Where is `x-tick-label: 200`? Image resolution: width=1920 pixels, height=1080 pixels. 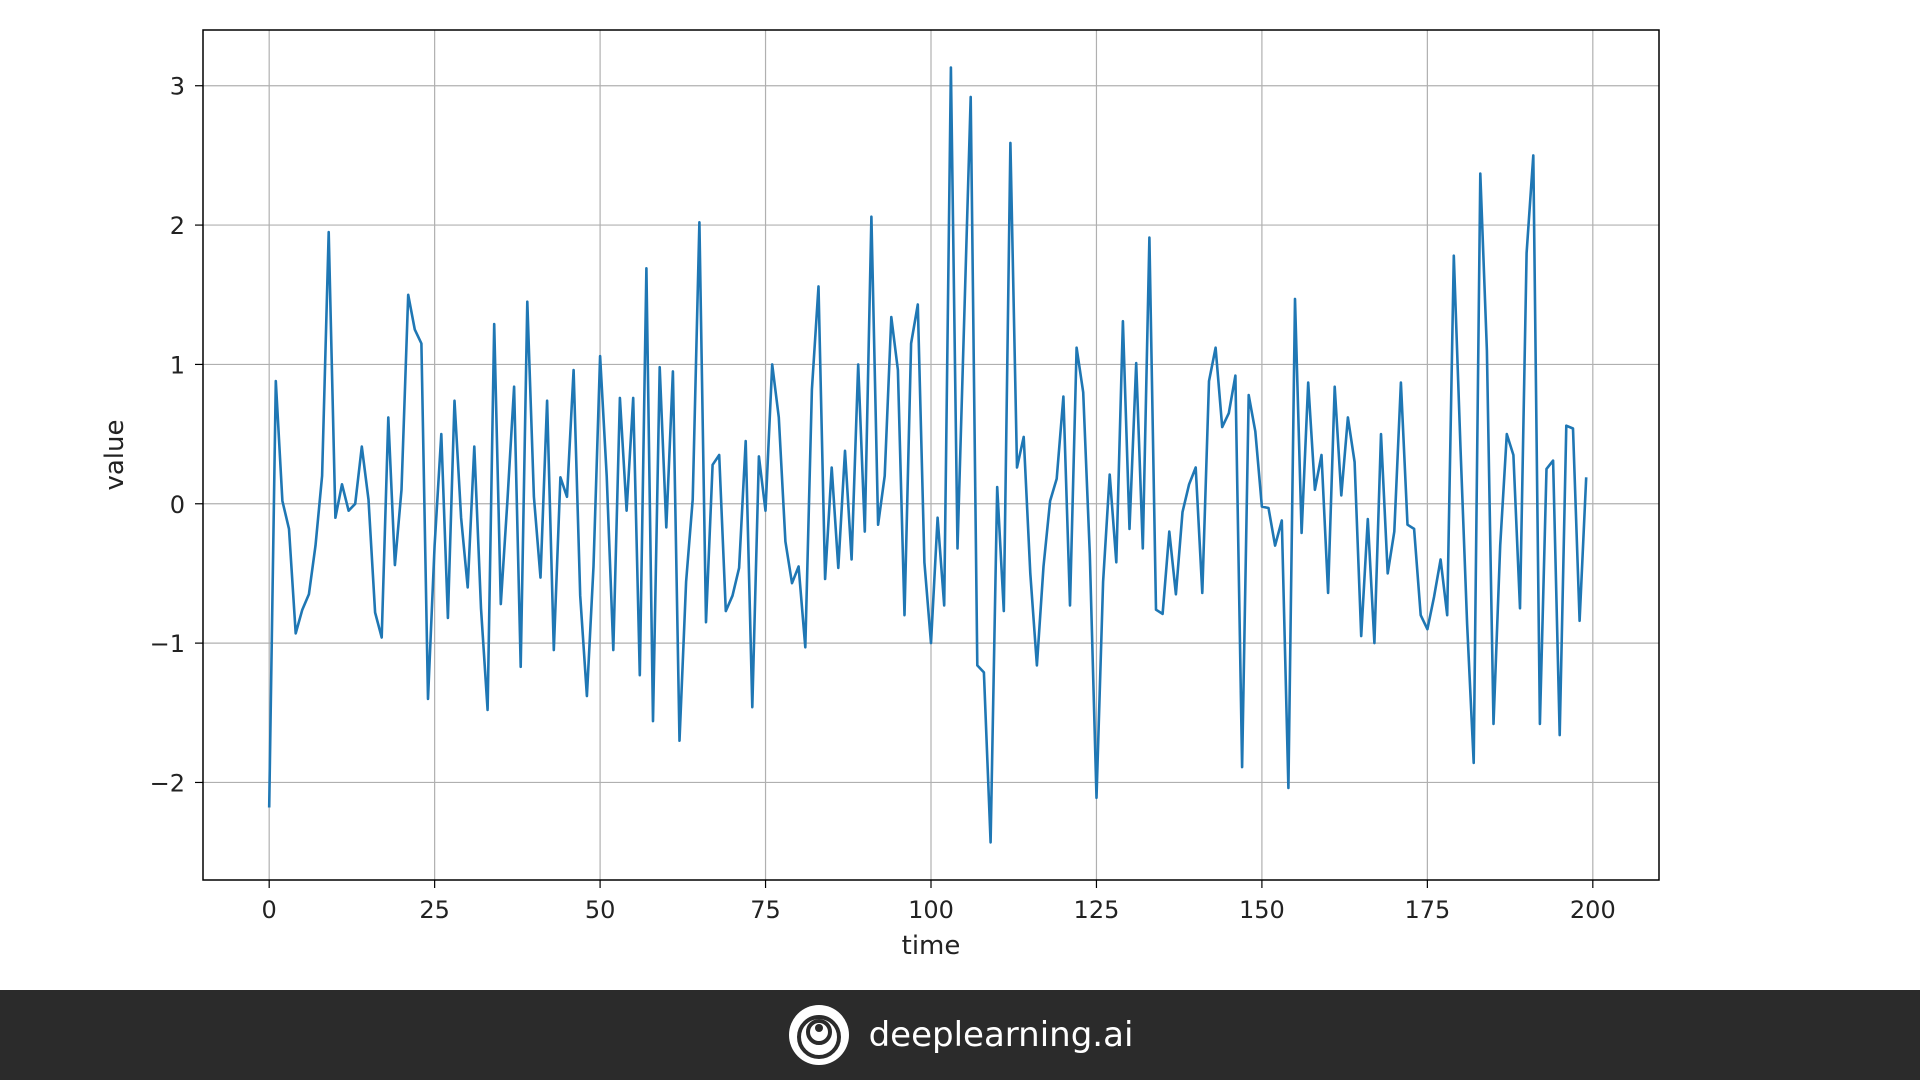 x-tick-label: 200 is located at coordinates (1593, 910).